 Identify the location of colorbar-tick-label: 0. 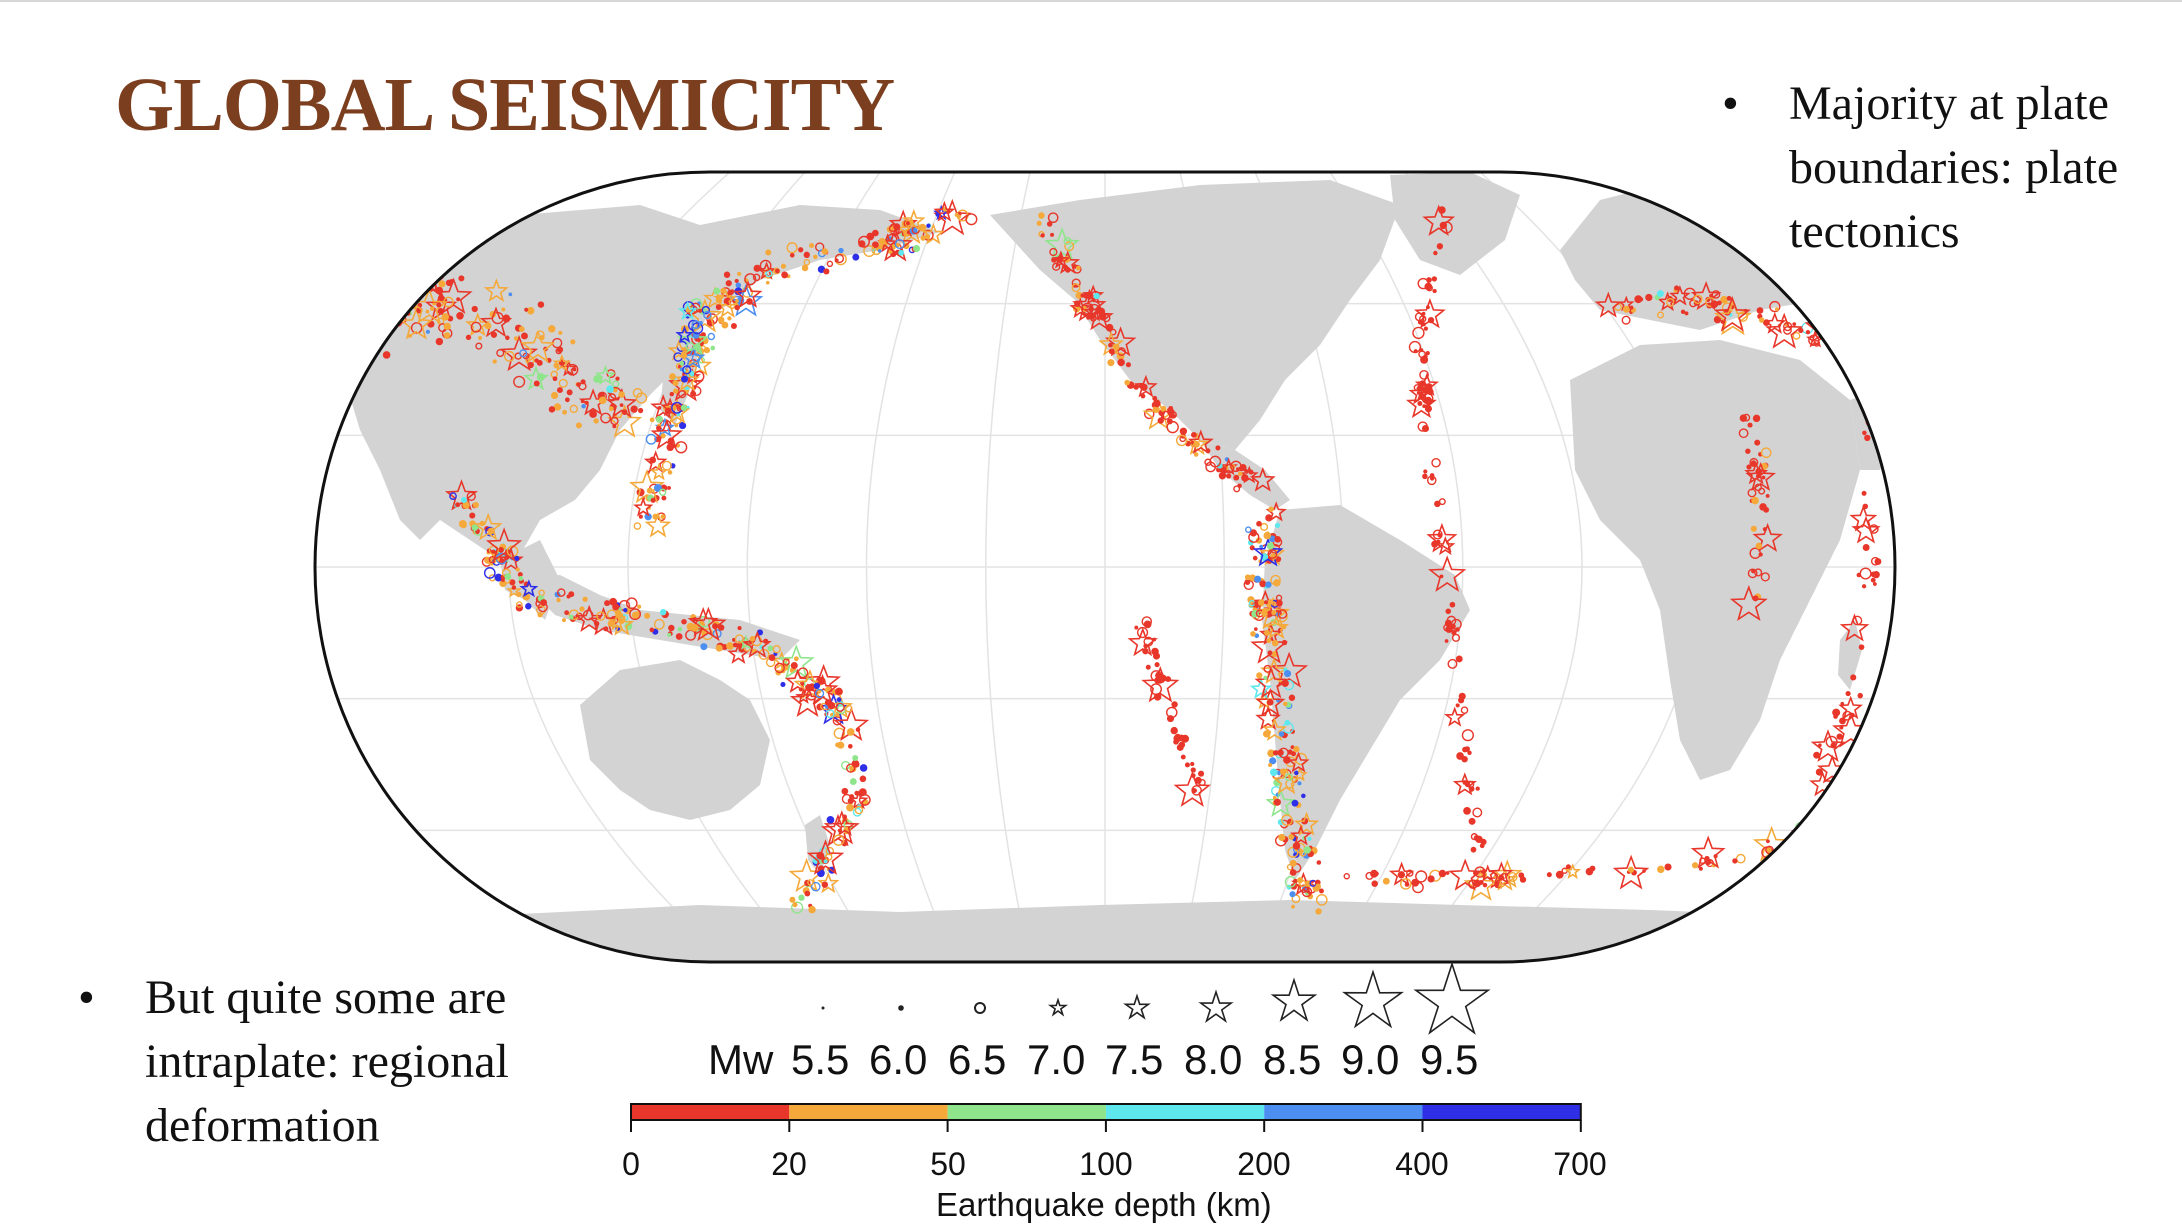
(631, 1164).